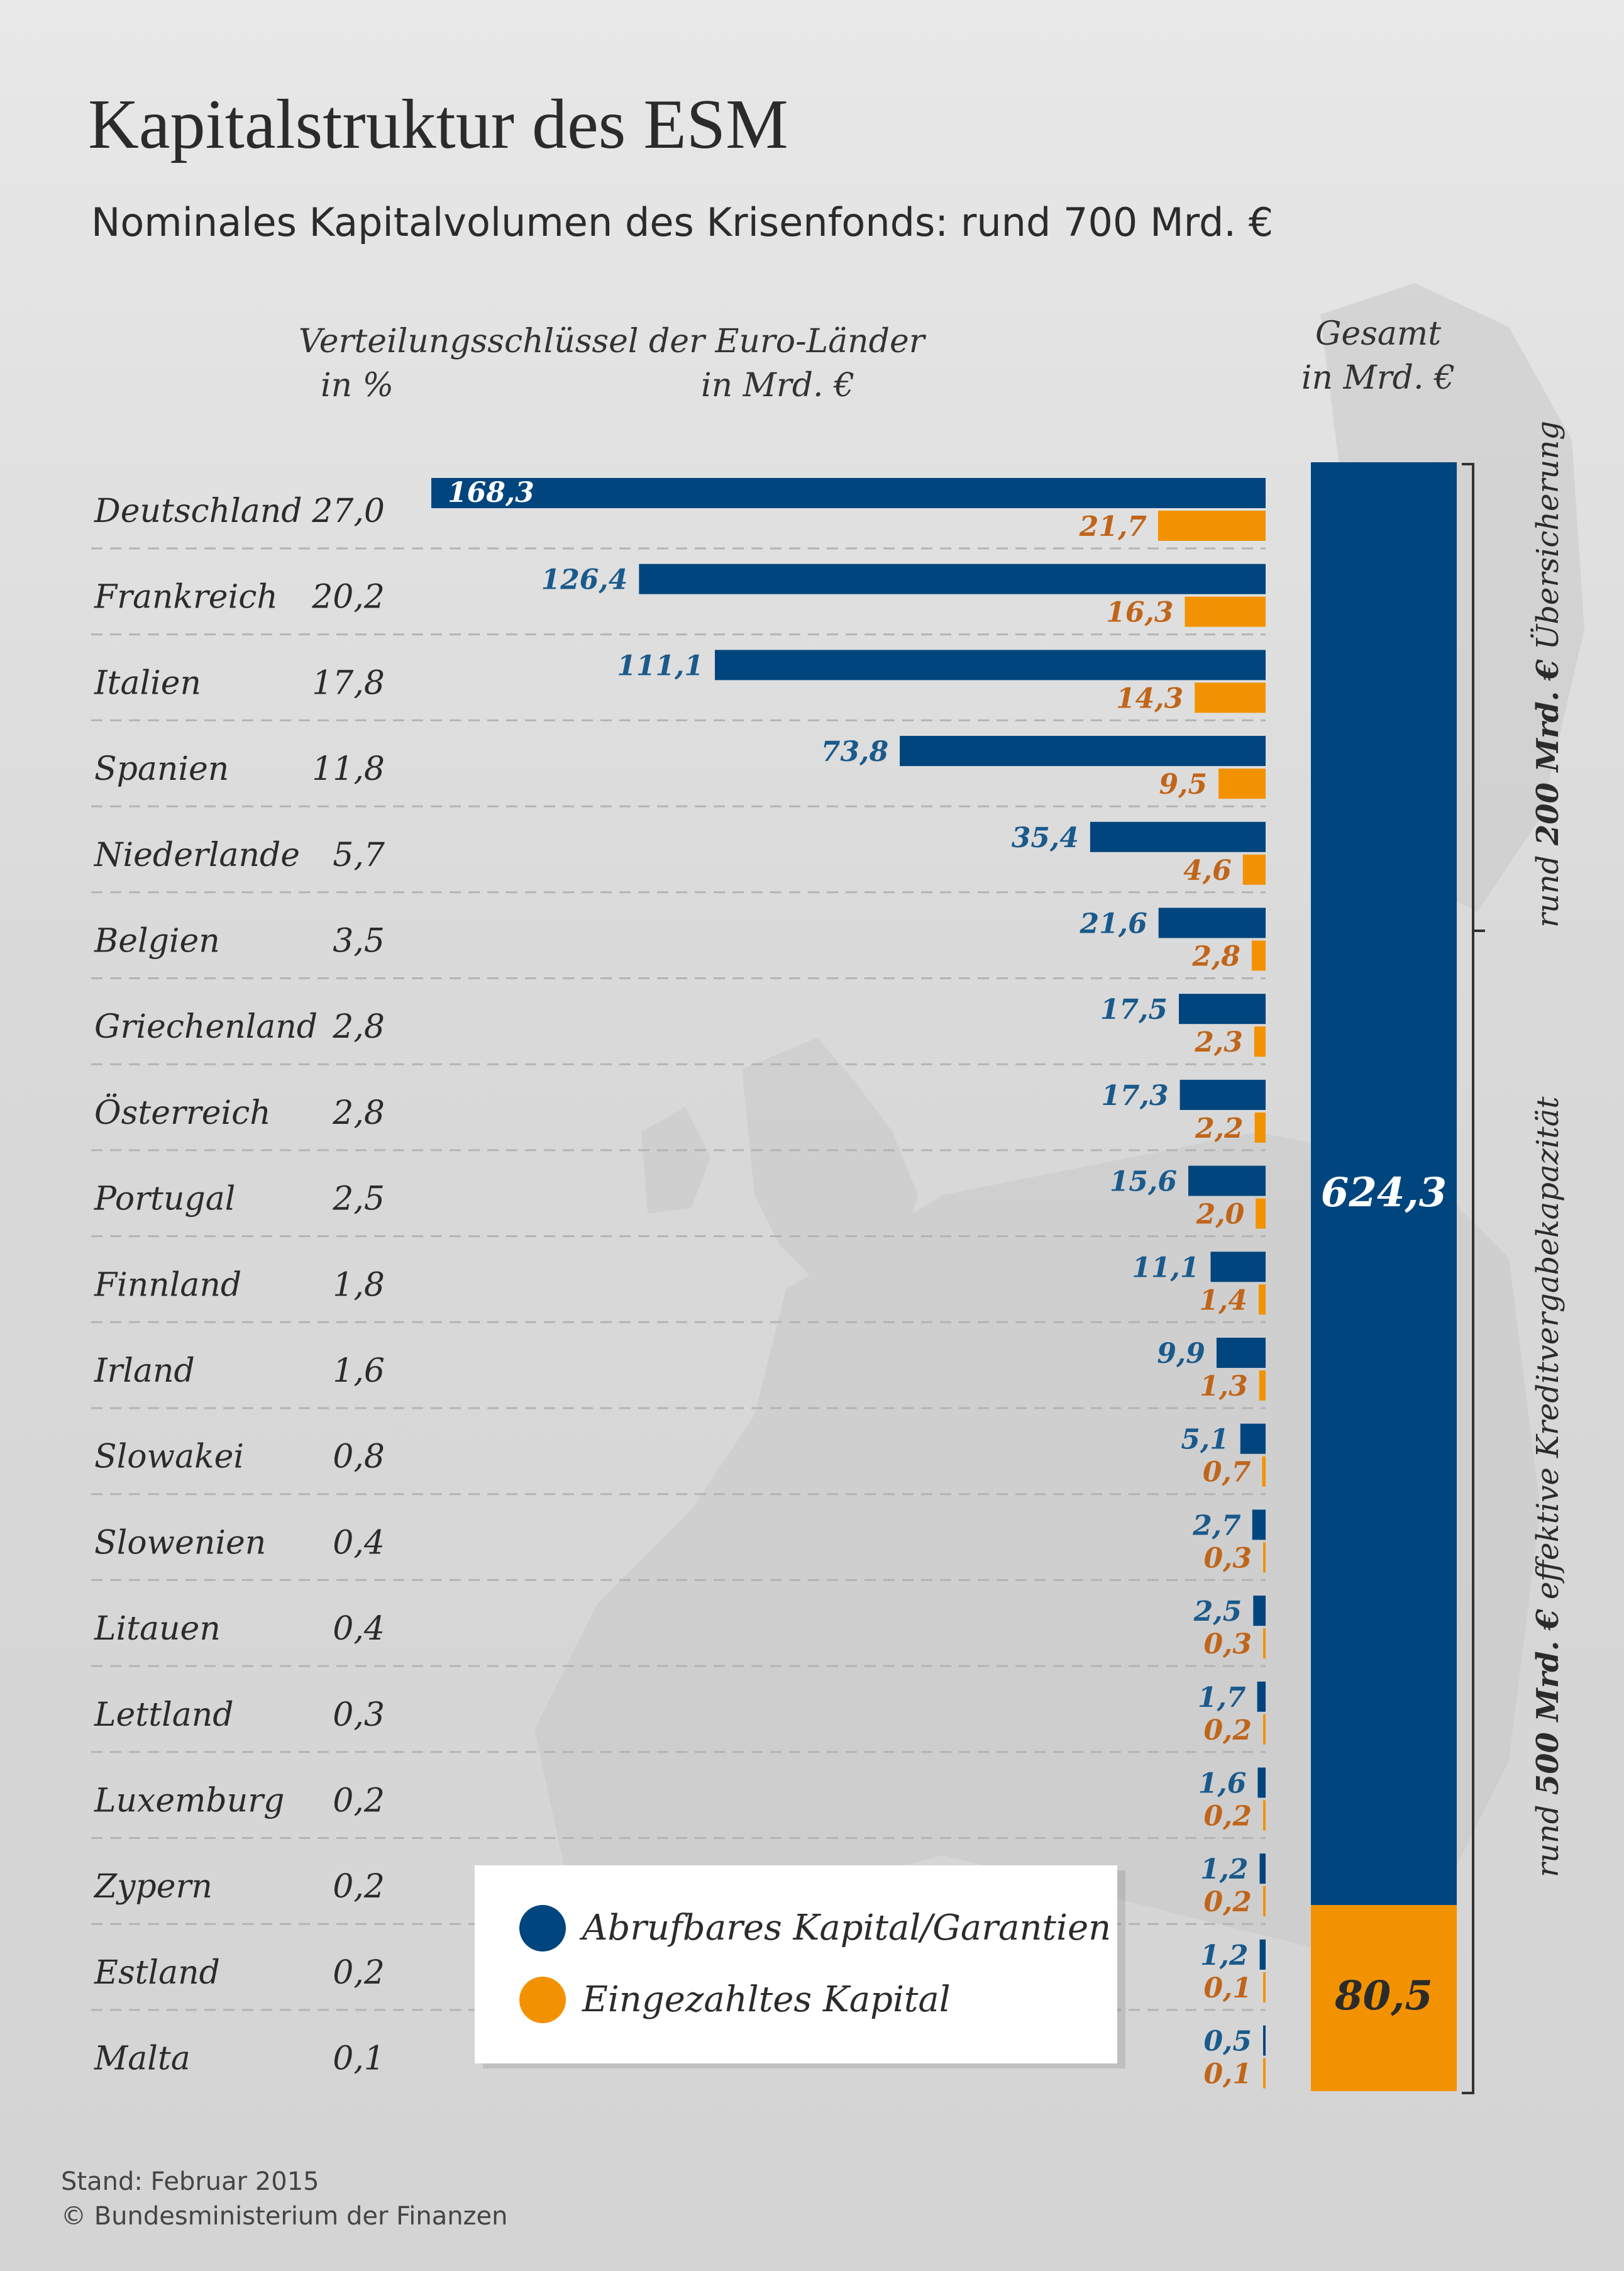  I want to click on legend-box, so click(796, 1964).